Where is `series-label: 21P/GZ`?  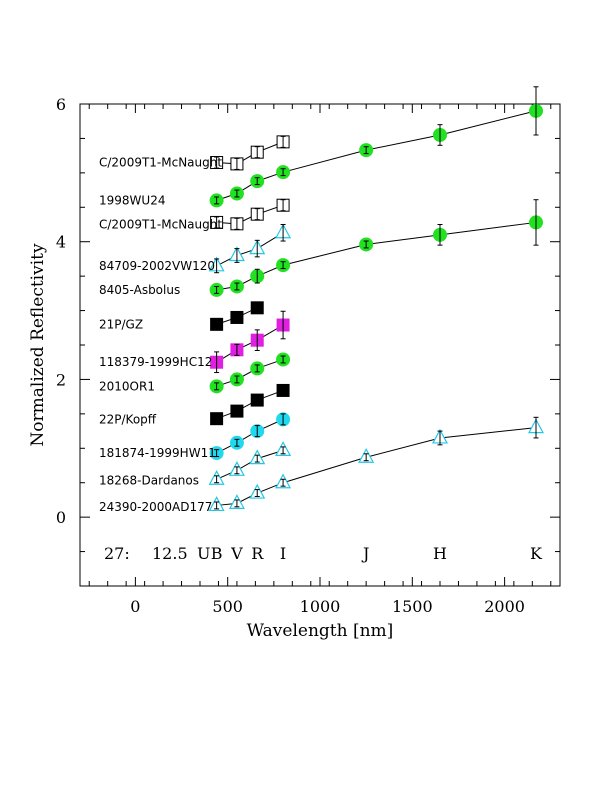 series-label: 21P/GZ is located at coordinates (121, 324).